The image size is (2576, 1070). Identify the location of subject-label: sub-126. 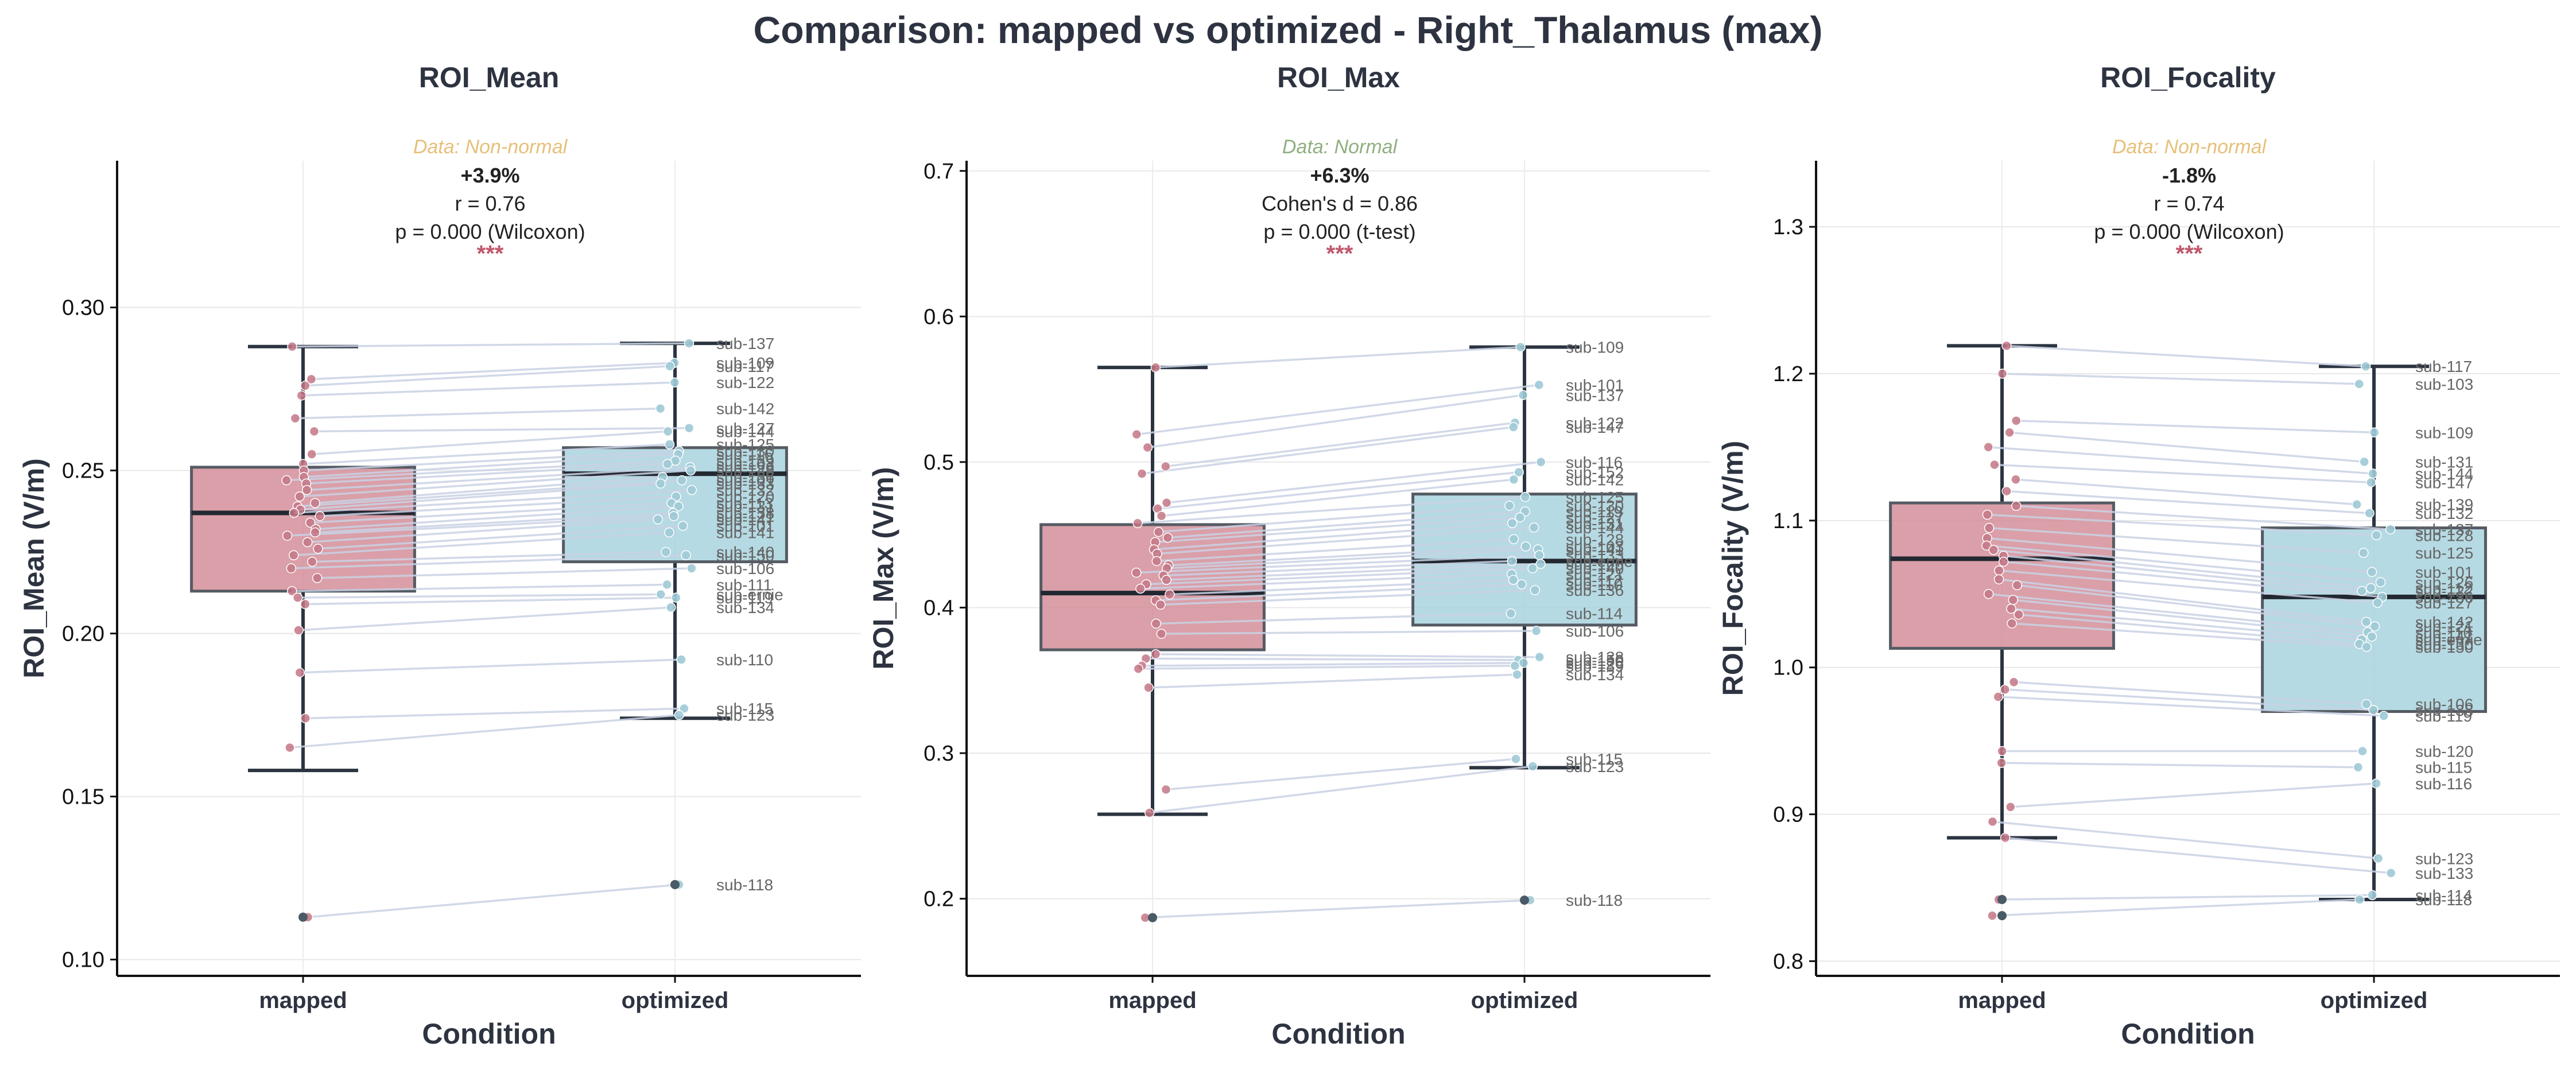
(745, 467).